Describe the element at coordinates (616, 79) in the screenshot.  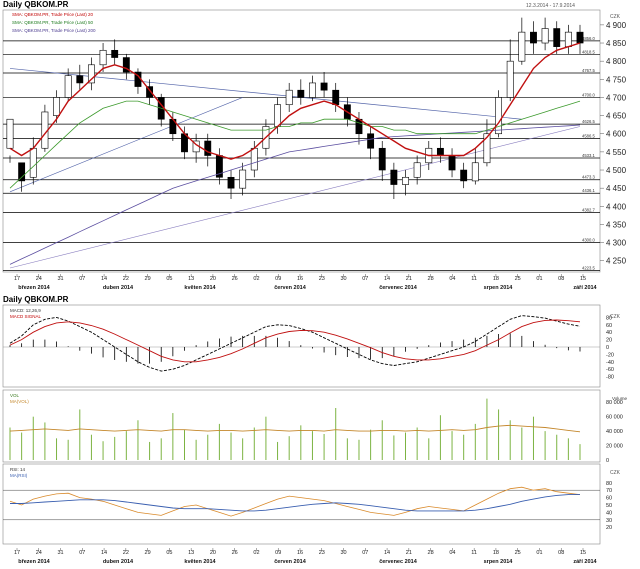
I see `price-tick-label: 4 750` at that location.